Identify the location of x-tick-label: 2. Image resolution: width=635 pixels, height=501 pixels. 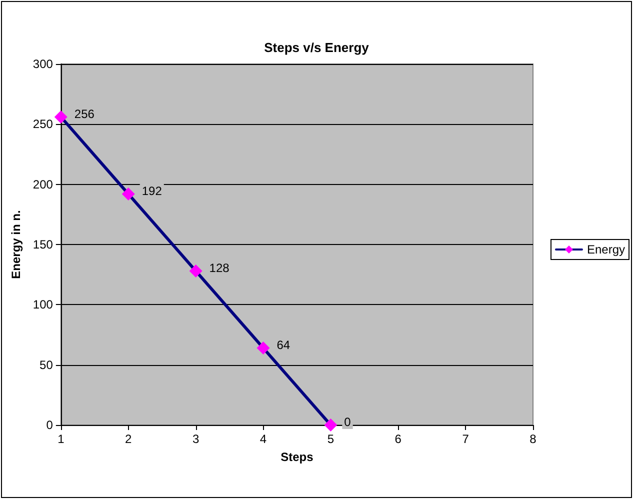
(128, 439).